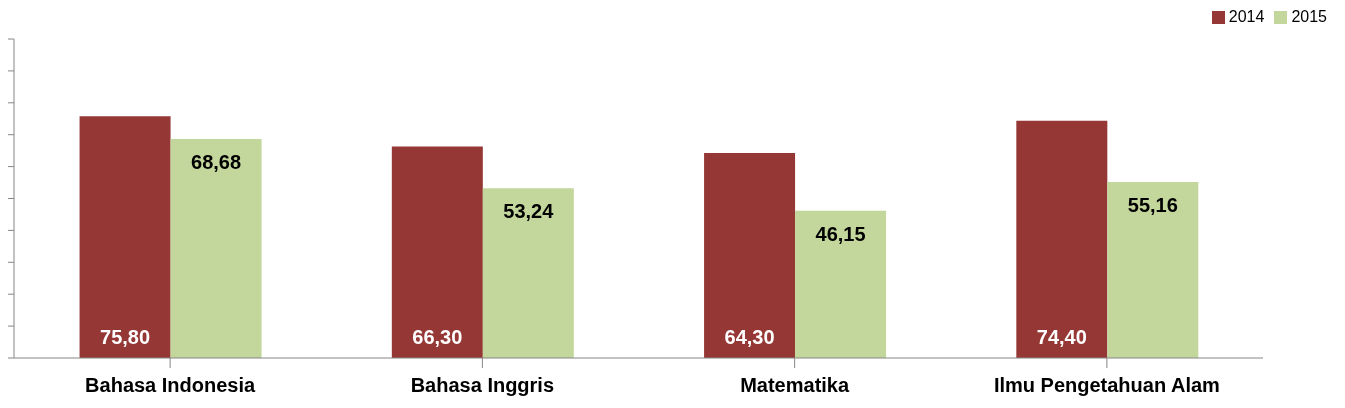  What do you see at coordinates (1106, 385) in the screenshot?
I see `x-tick-label: Ilmu Pengetahuan Alam` at bounding box center [1106, 385].